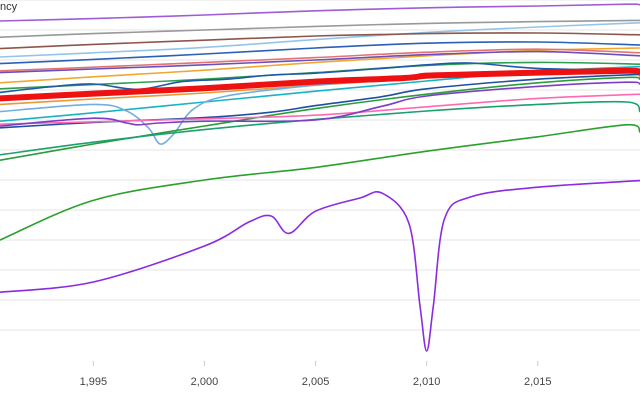 This screenshot has height=400, width=640. What do you see at coordinates (316, 382) in the screenshot?
I see `x-tick-label: 2,005` at bounding box center [316, 382].